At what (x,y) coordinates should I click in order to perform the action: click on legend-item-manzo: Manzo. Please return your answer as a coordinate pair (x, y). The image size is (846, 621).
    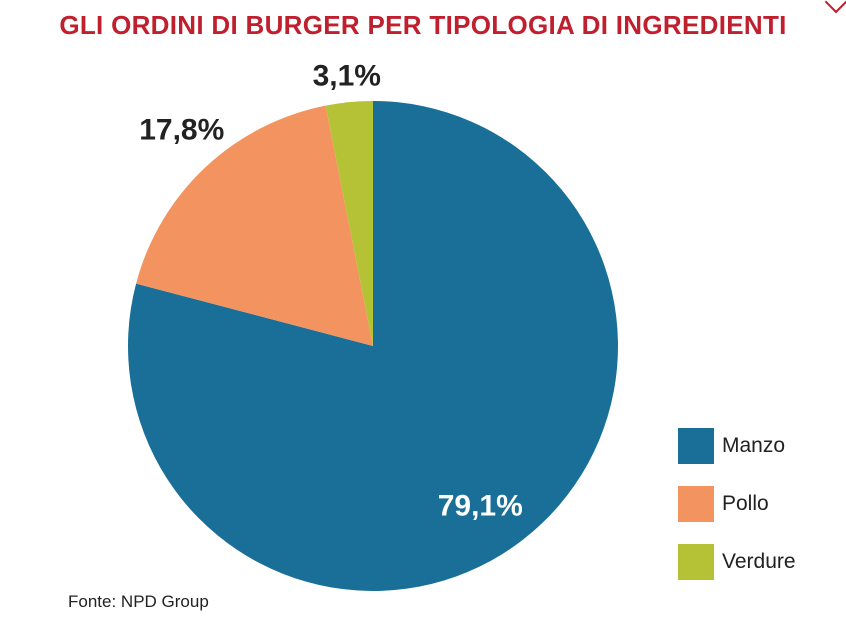
    Looking at the image, I should click on (737, 446).